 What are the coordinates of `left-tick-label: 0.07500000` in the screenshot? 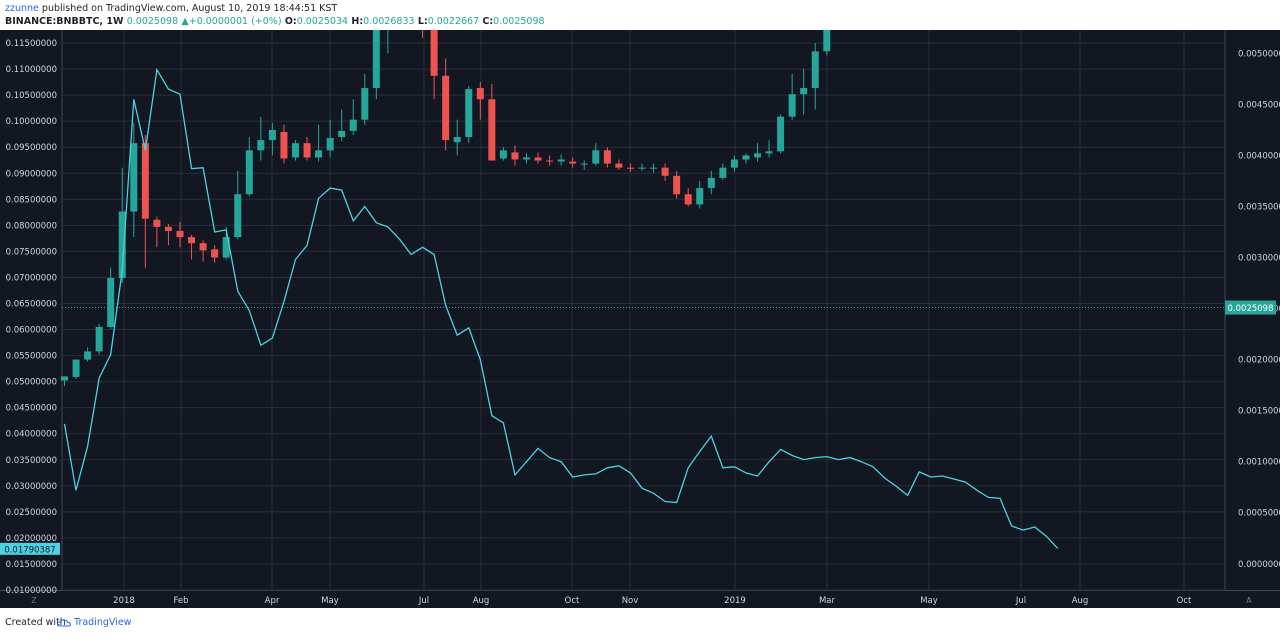 It's located at (31, 252).